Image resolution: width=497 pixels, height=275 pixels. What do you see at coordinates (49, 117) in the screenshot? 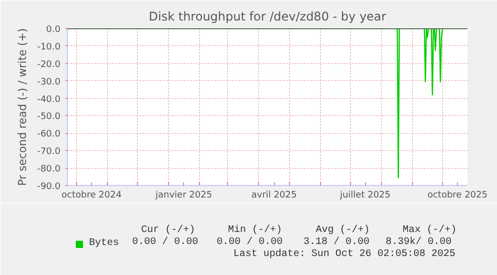
I see `y-tick-label: -50.0` at bounding box center [49, 117].